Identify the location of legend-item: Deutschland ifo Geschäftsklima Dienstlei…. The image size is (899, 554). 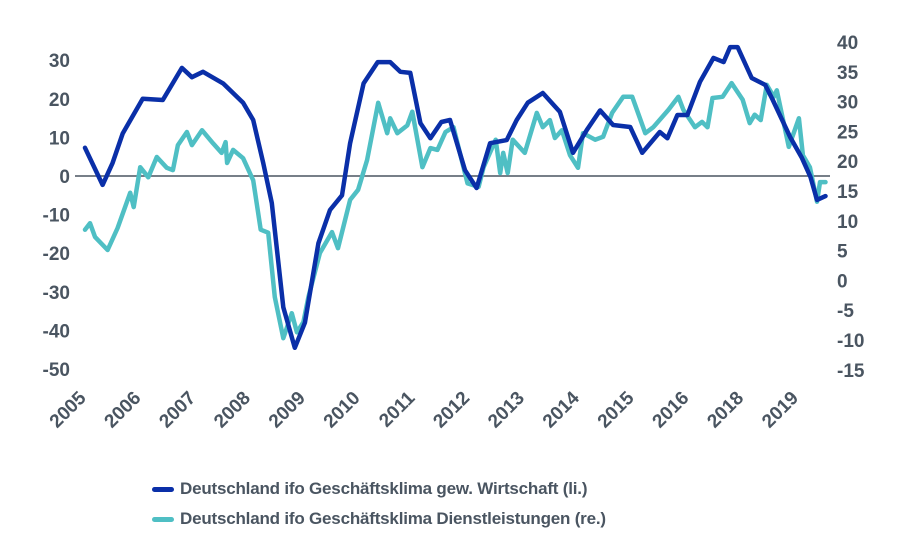
(379, 519).